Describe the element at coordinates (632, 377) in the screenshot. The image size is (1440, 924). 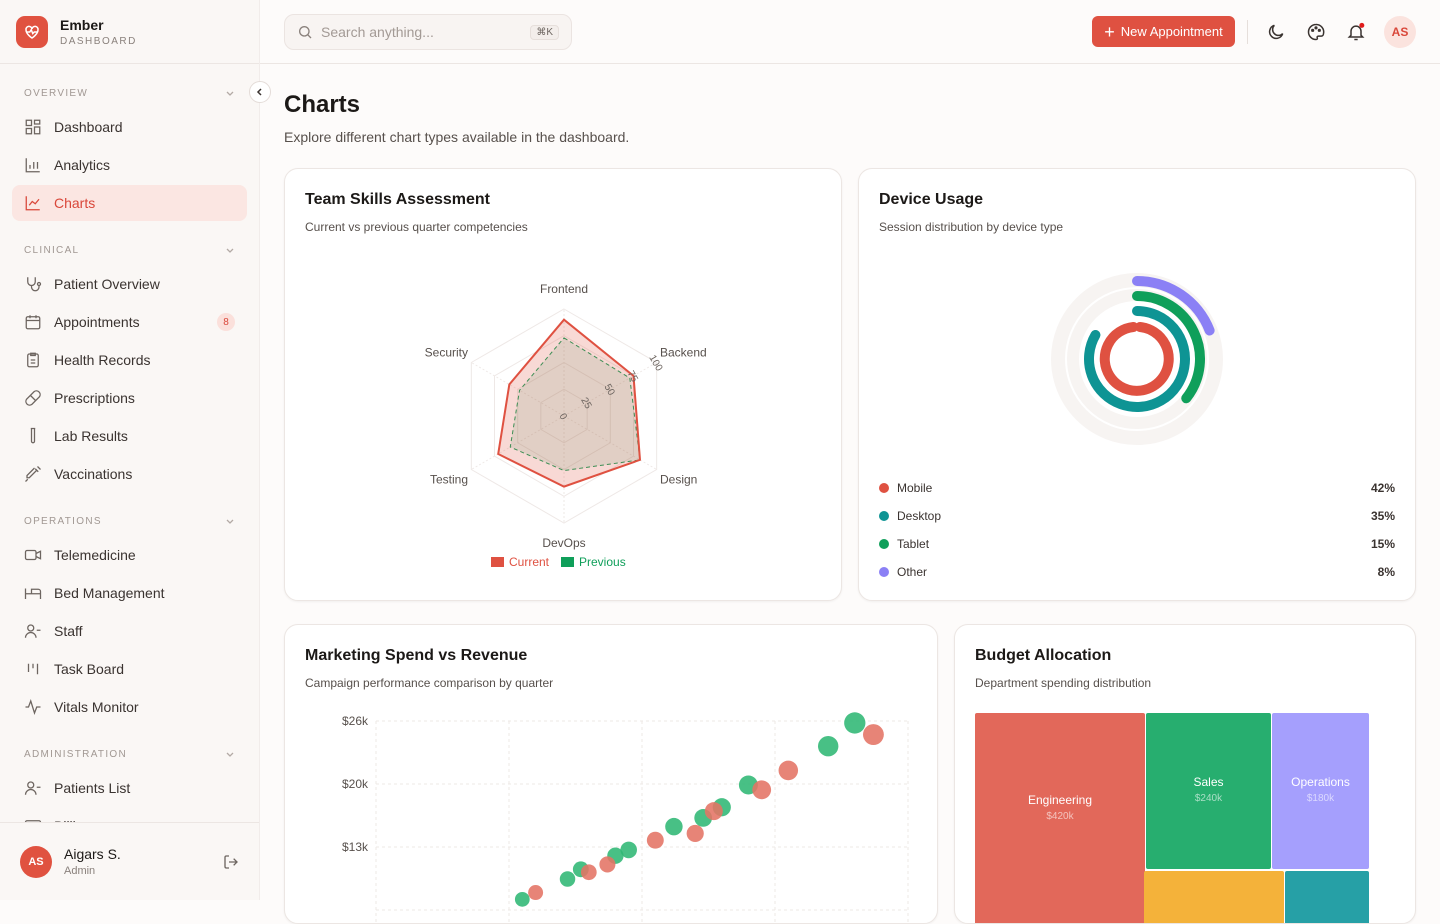
I see `radar-tick-label: 75` at that location.